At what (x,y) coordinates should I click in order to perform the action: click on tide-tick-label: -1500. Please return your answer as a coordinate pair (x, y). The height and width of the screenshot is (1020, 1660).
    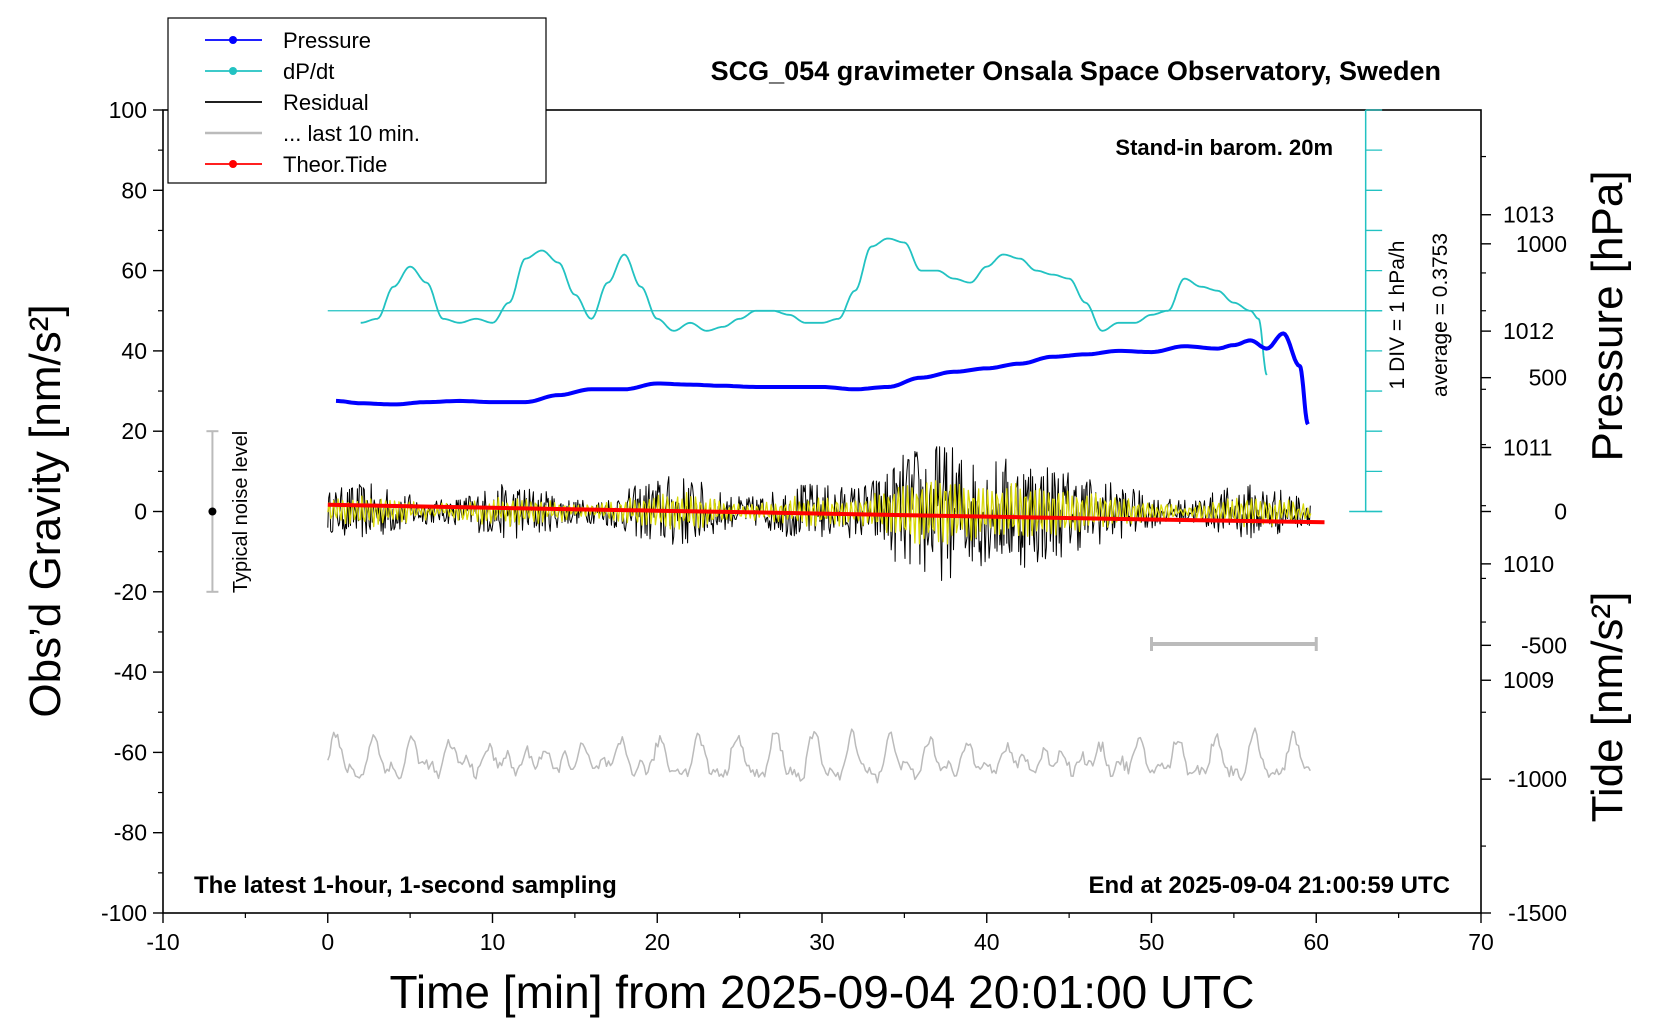
    Looking at the image, I should click on (1537, 913).